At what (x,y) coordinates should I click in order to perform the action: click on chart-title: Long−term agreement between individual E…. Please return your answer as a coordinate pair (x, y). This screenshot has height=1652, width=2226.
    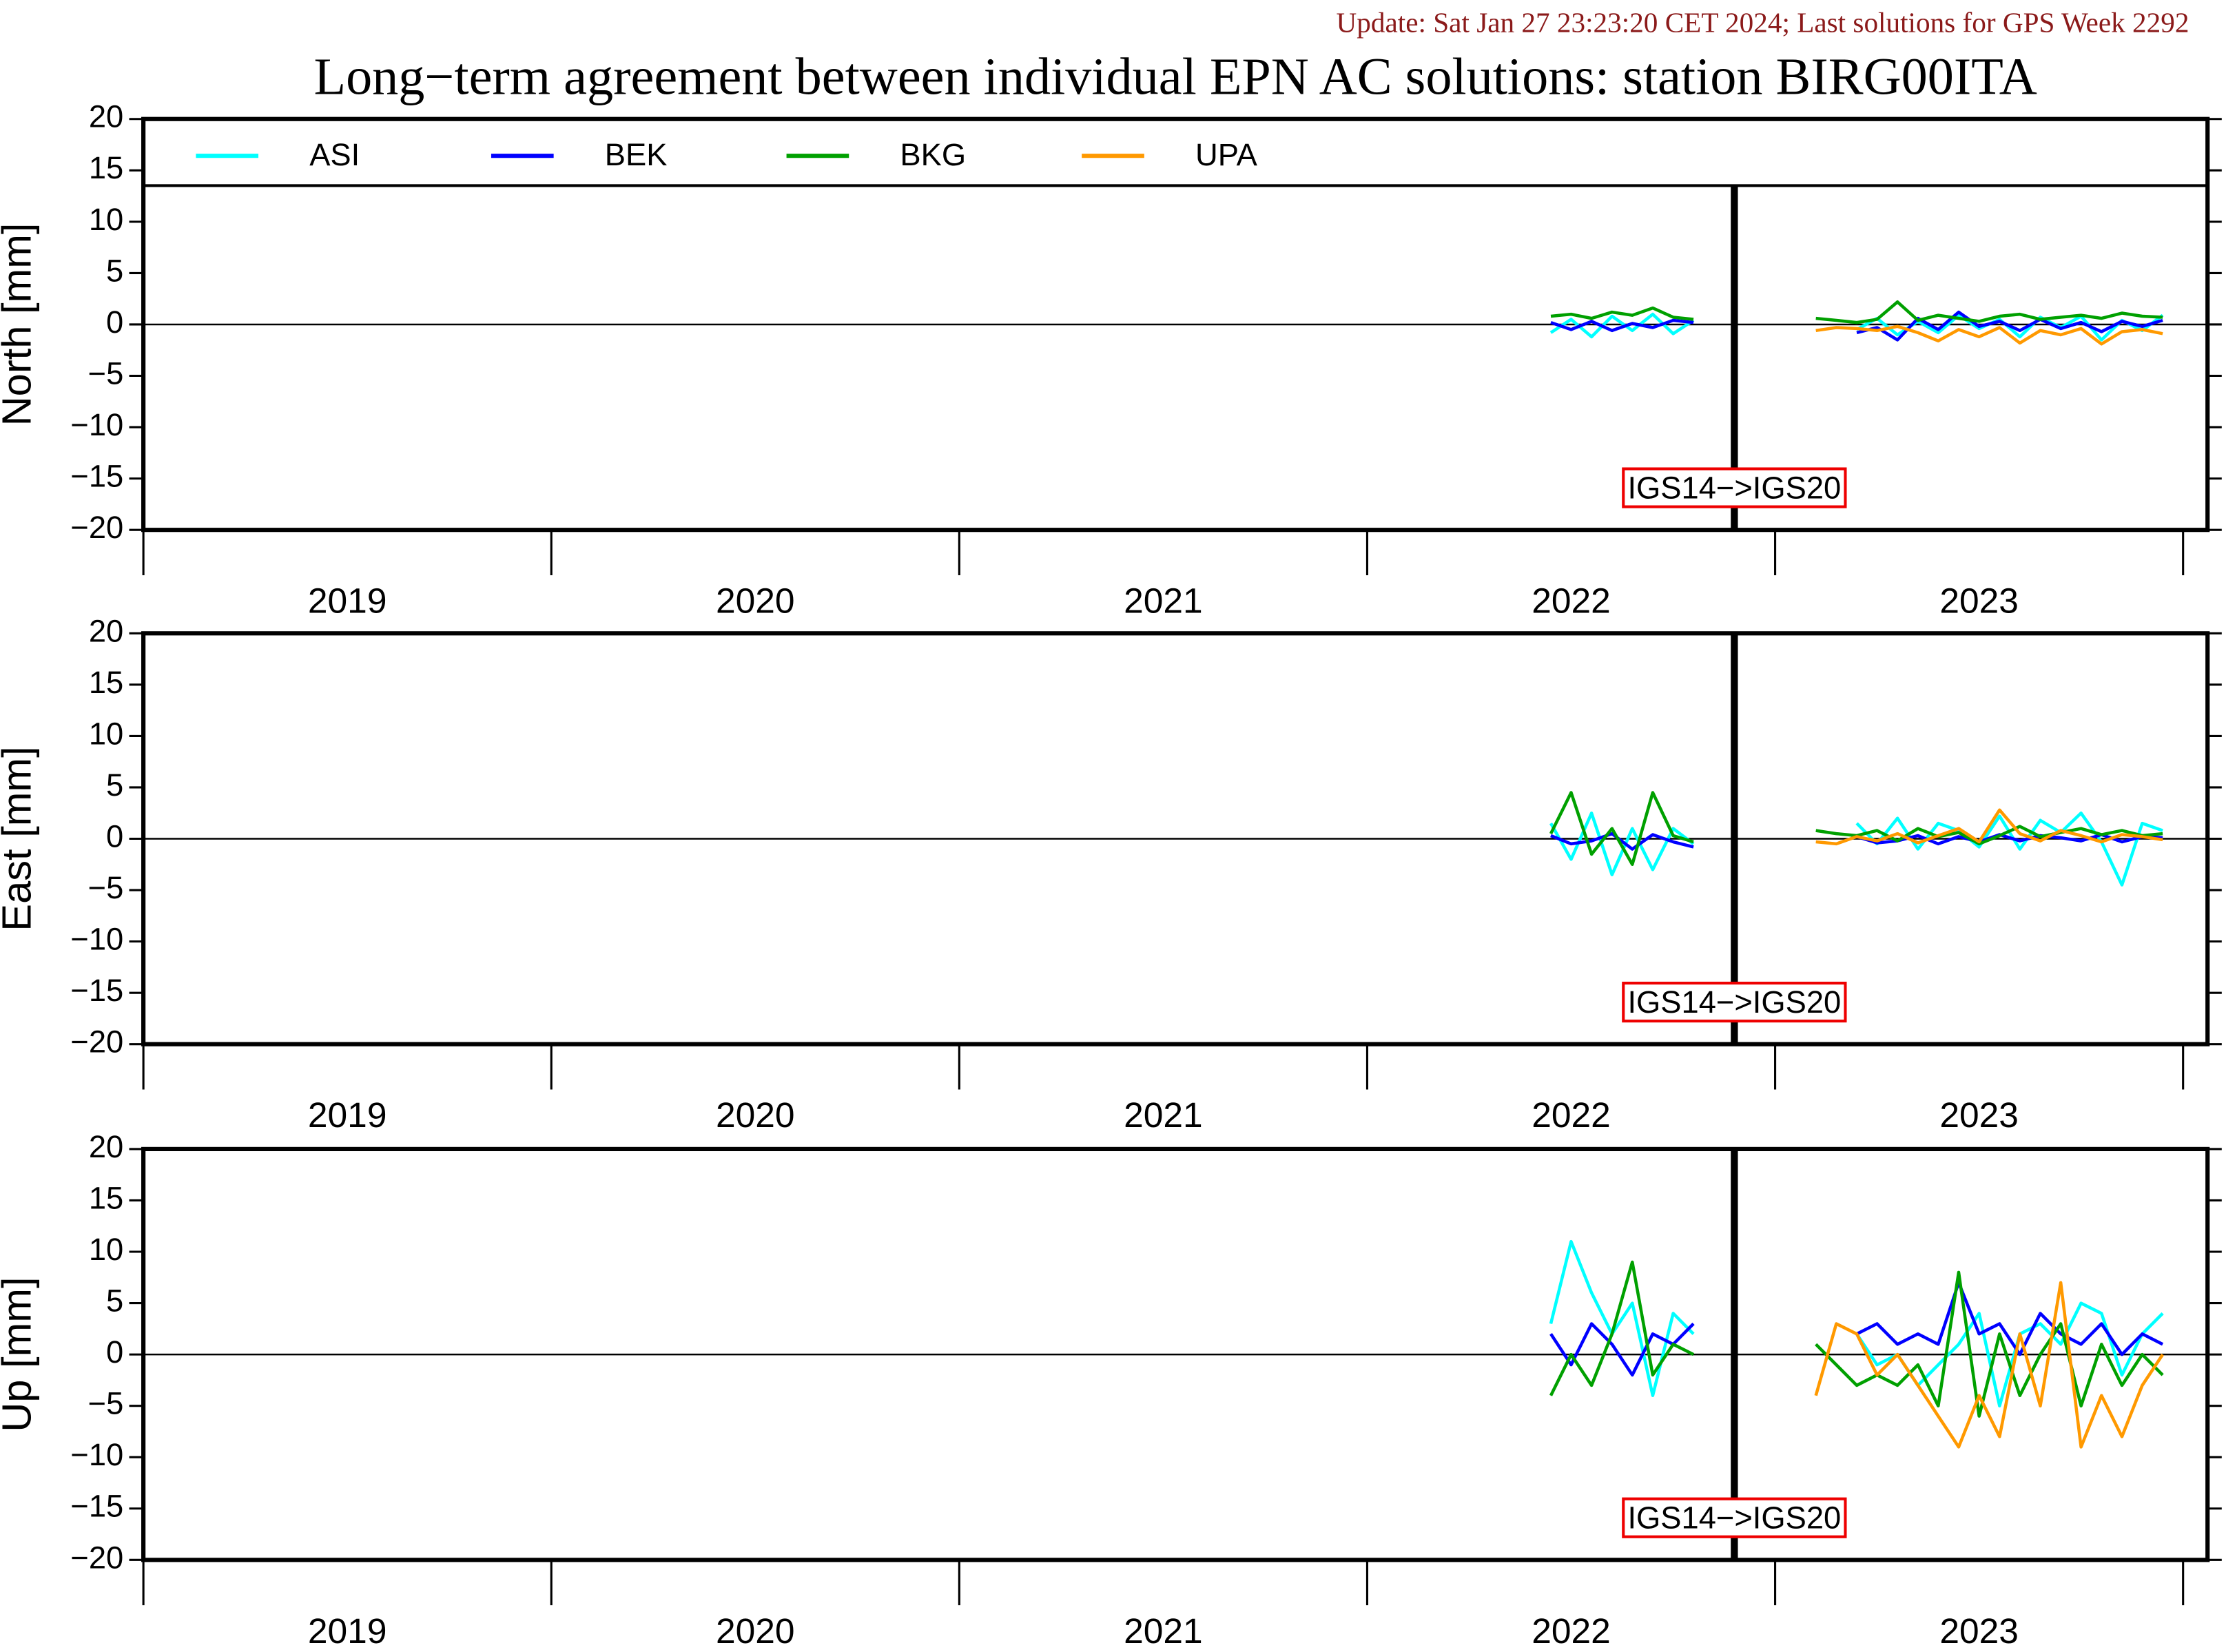
    Looking at the image, I should click on (1175, 77).